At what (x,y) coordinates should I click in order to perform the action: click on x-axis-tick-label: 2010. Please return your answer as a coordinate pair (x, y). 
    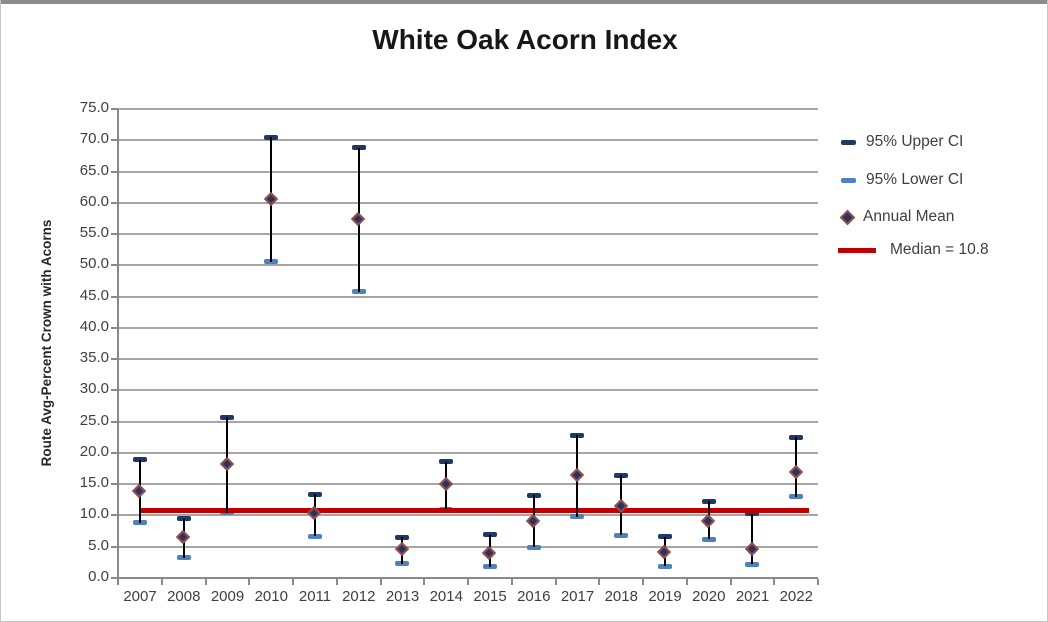
    Looking at the image, I should click on (271, 596).